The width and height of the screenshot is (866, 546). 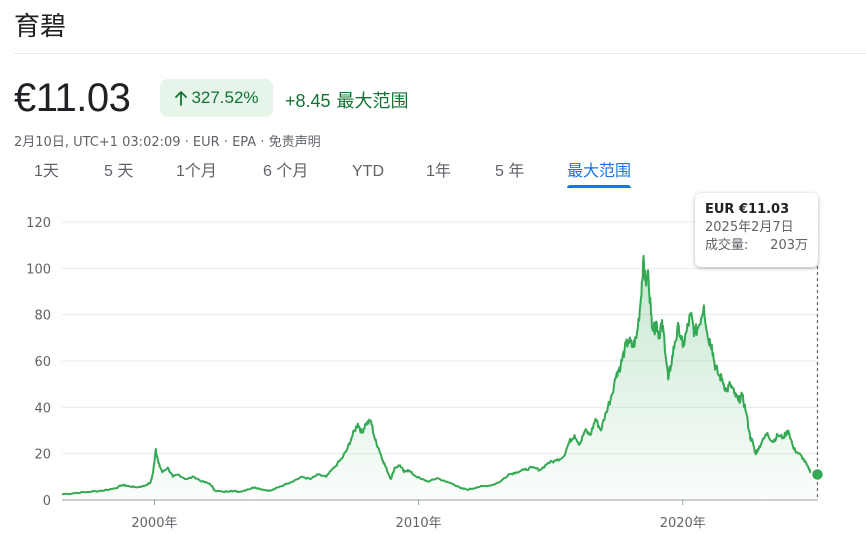 What do you see at coordinates (47, 501) in the screenshot?
I see `y-tick-label: 0` at bounding box center [47, 501].